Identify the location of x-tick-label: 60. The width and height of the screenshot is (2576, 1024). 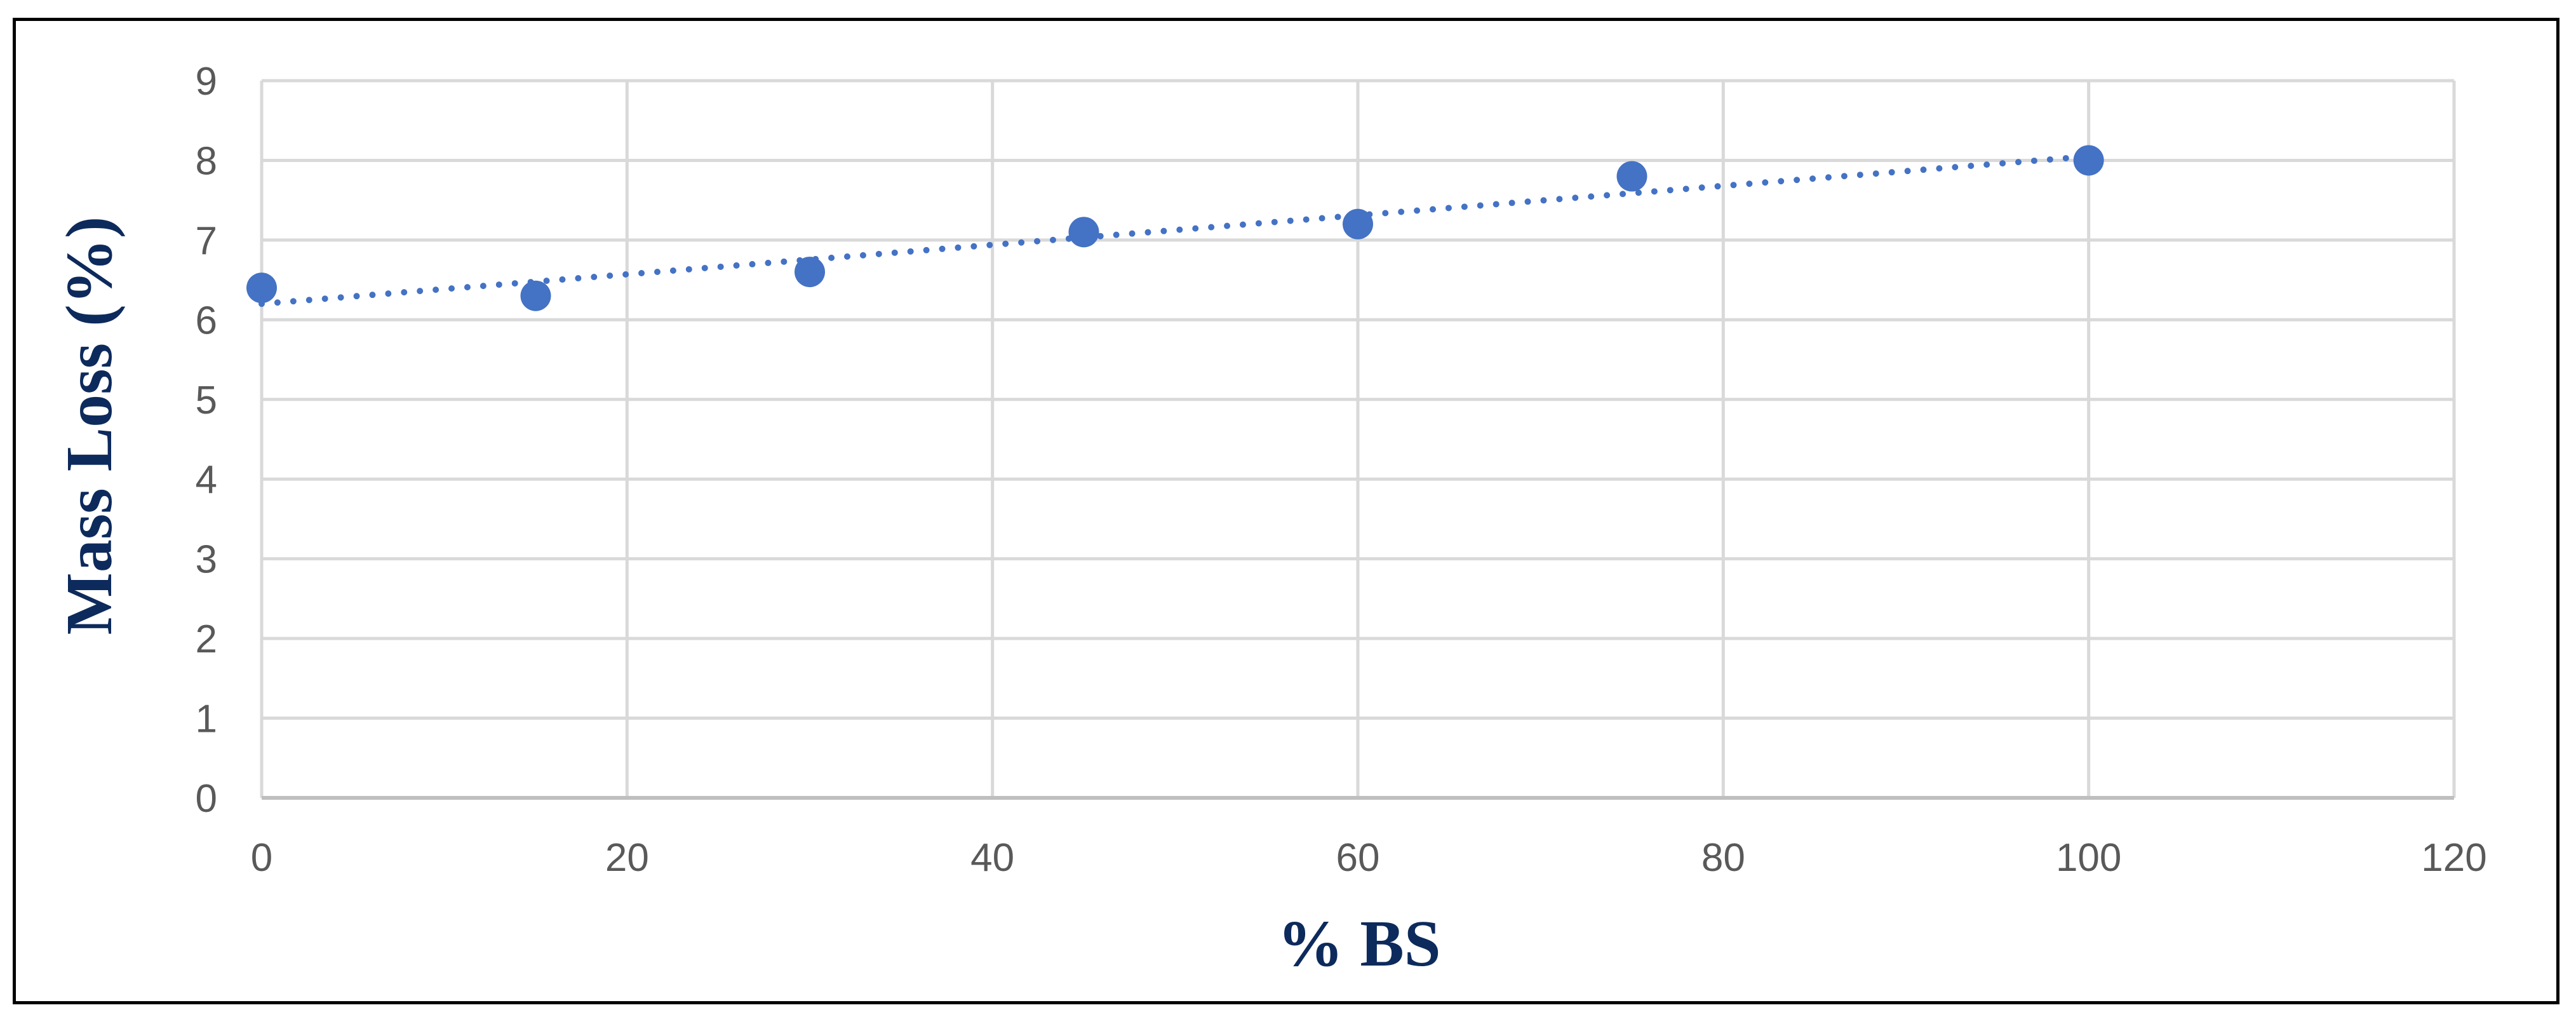
(1358, 858).